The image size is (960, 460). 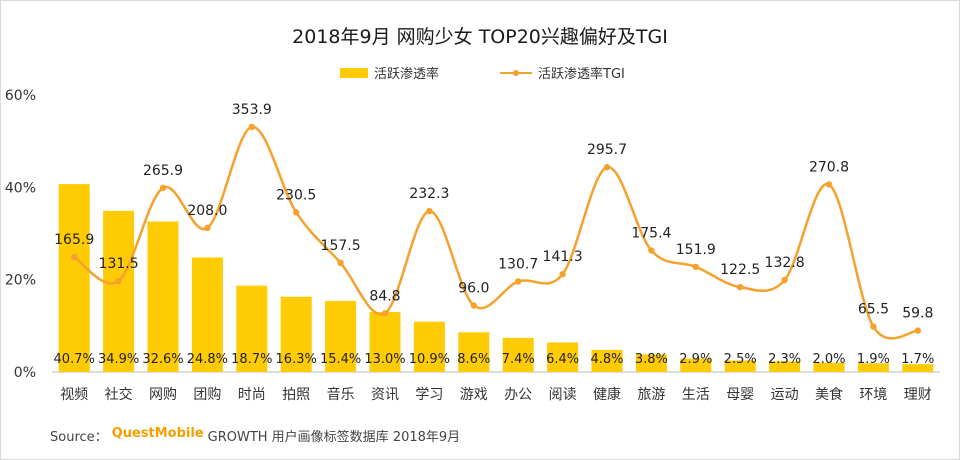 What do you see at coordinates (334, 437) in the screenshot?
I see `source-text: GROWTH 用户画像标签数据库 2018年9月` at bounding box center [334, 437].